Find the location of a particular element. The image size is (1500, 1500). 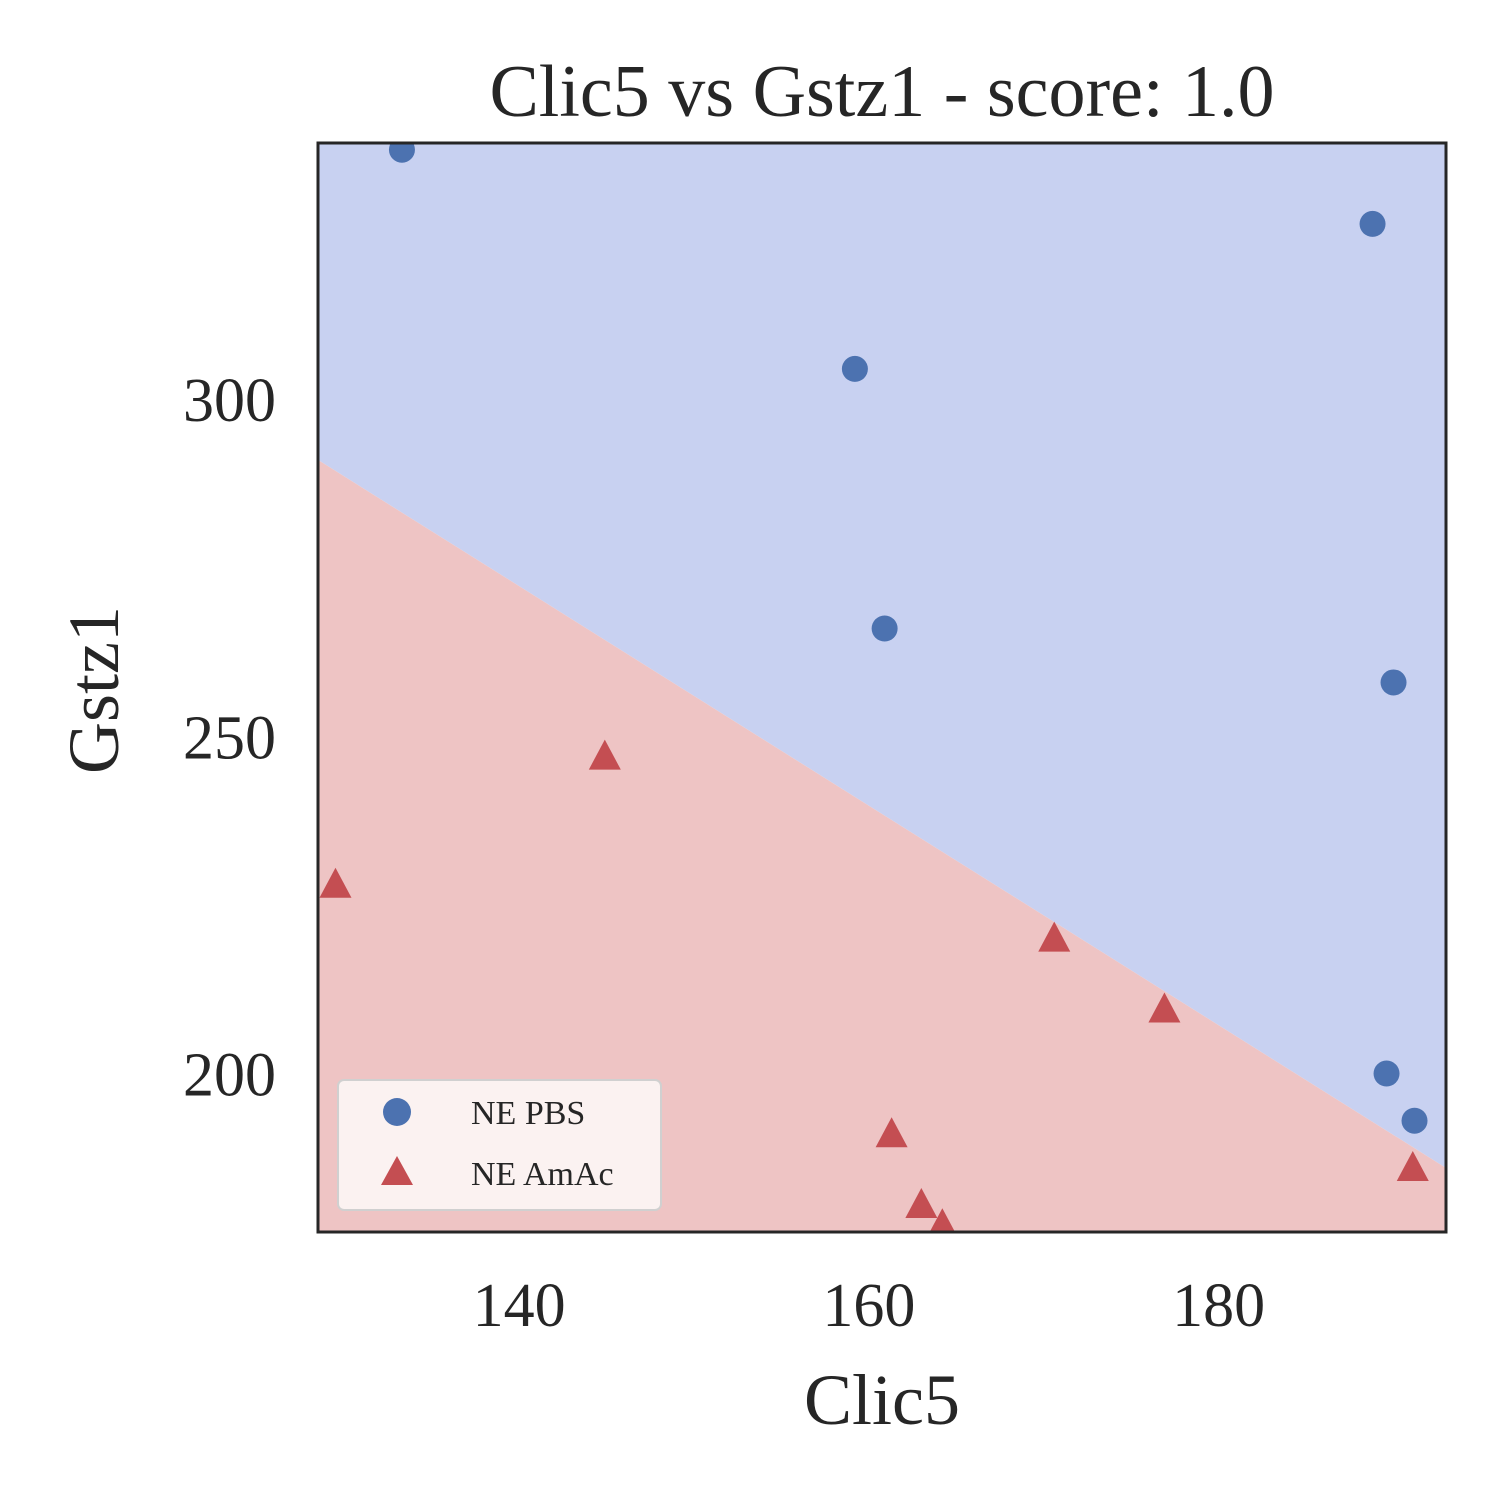

x-tick-label: 140 is located at coordinates (519, 1306).